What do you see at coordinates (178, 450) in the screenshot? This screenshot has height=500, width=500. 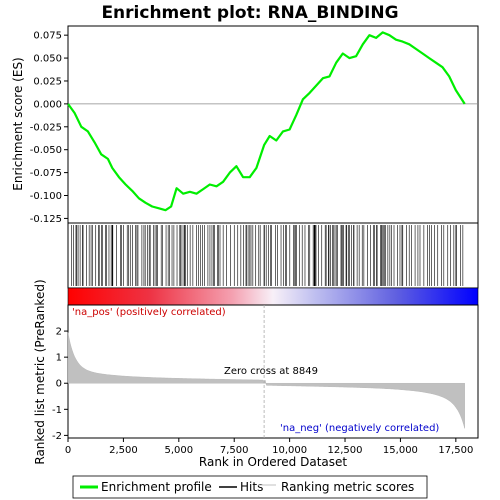 I see `x-tick-label: 5,000` at bounding box center [178, 450].